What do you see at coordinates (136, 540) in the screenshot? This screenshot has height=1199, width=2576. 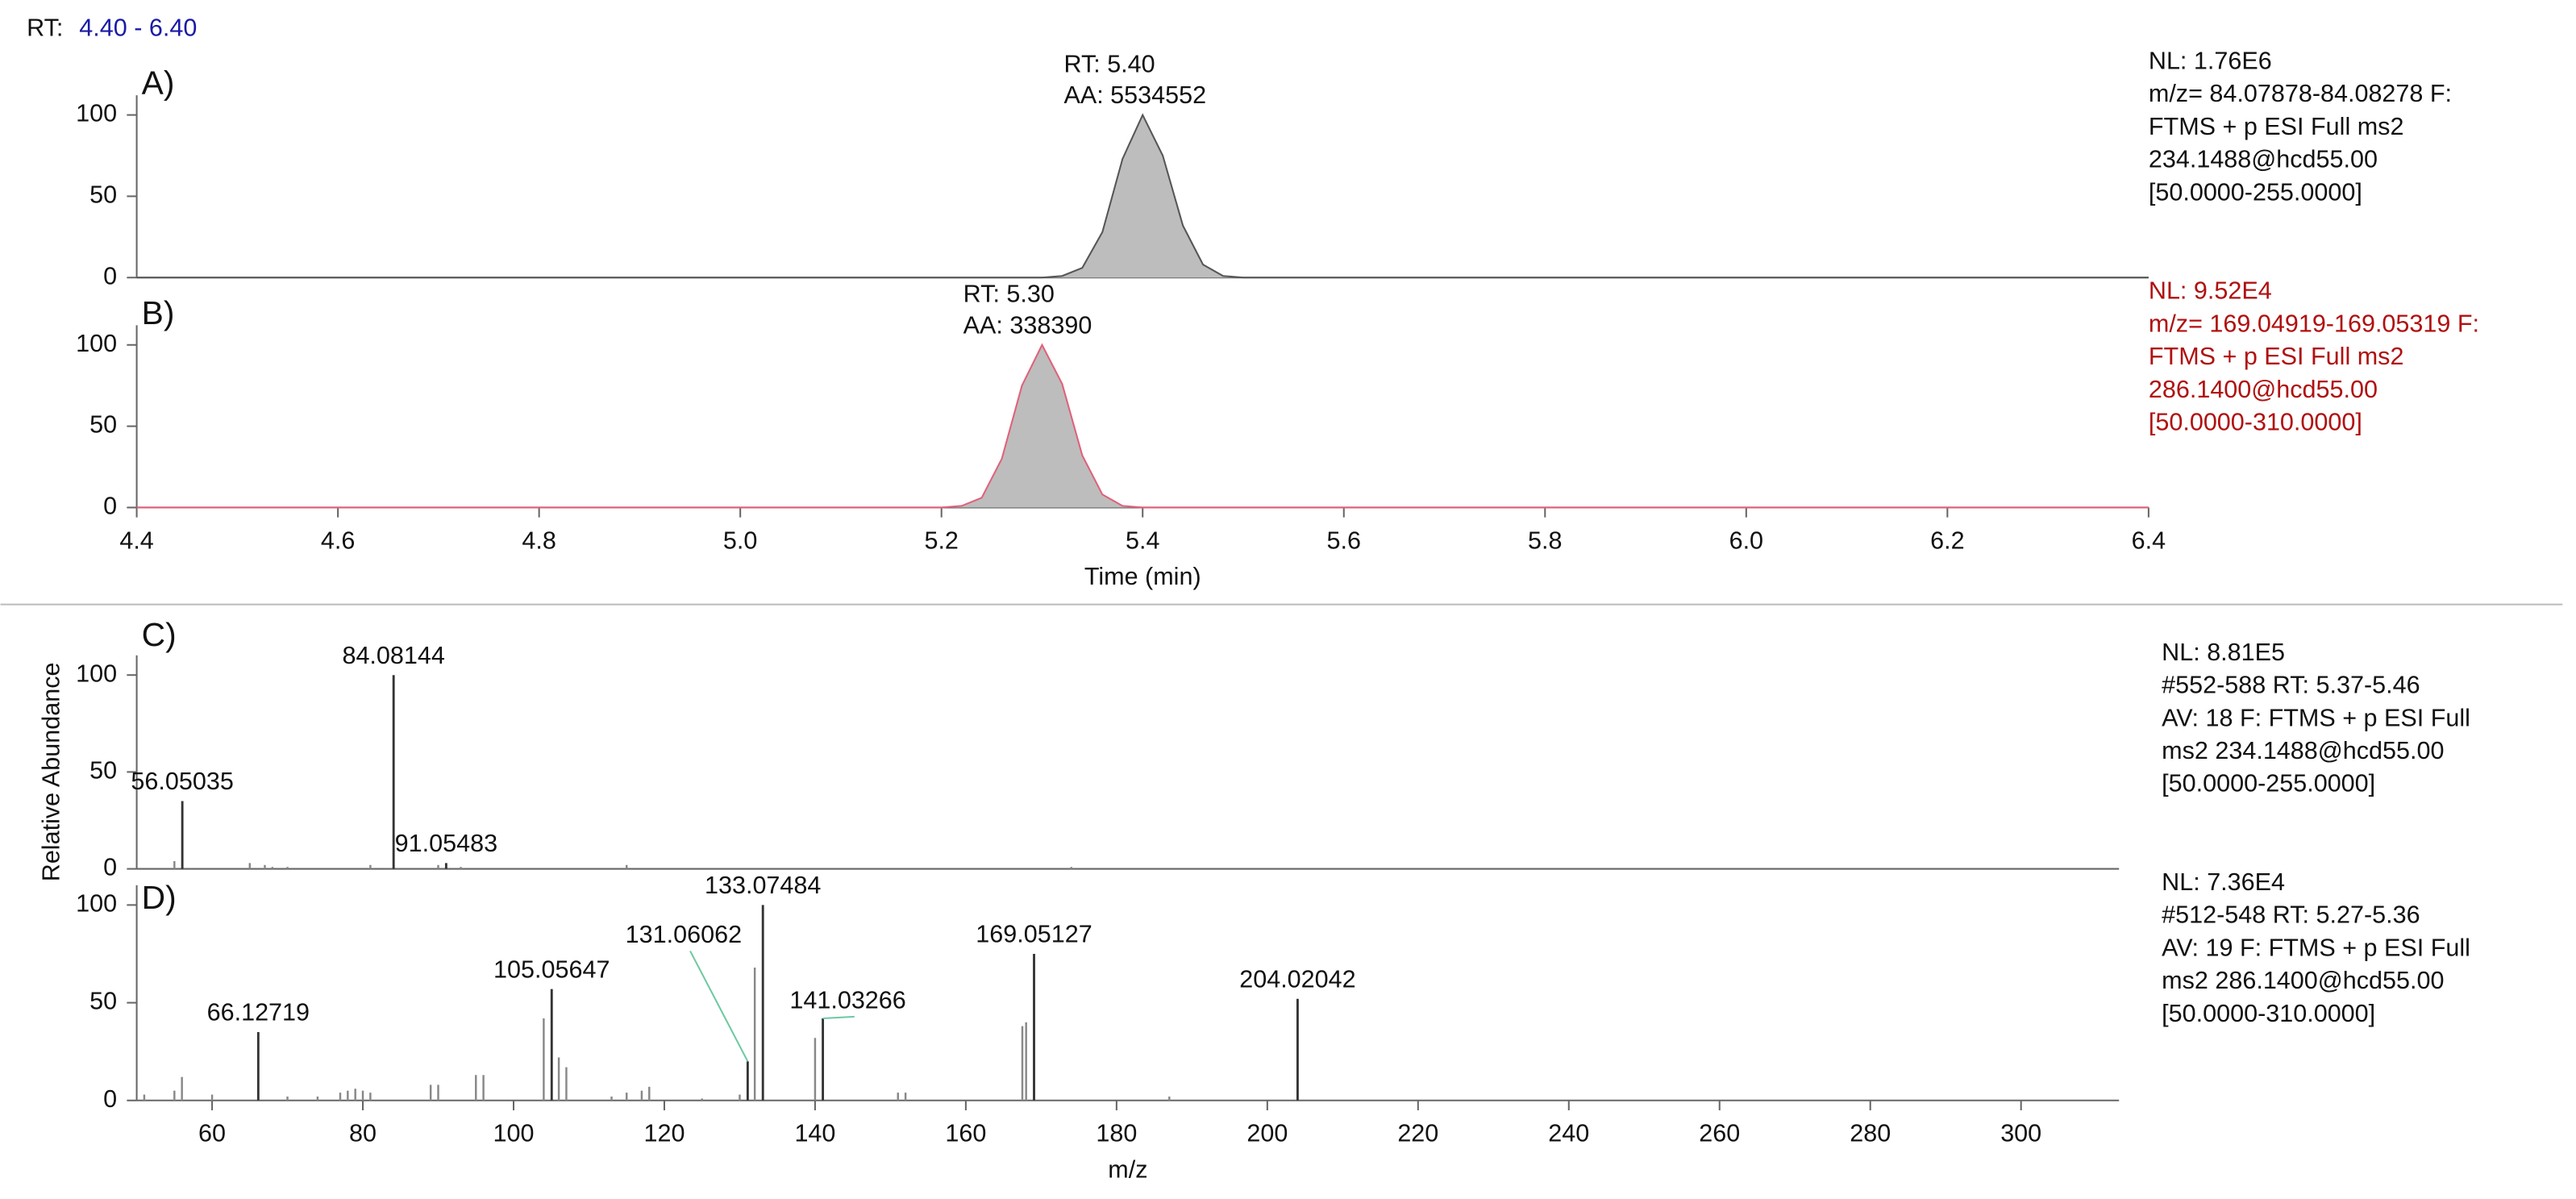 I see `x-tick-label: 4.4` at bounding box center [136, 540].